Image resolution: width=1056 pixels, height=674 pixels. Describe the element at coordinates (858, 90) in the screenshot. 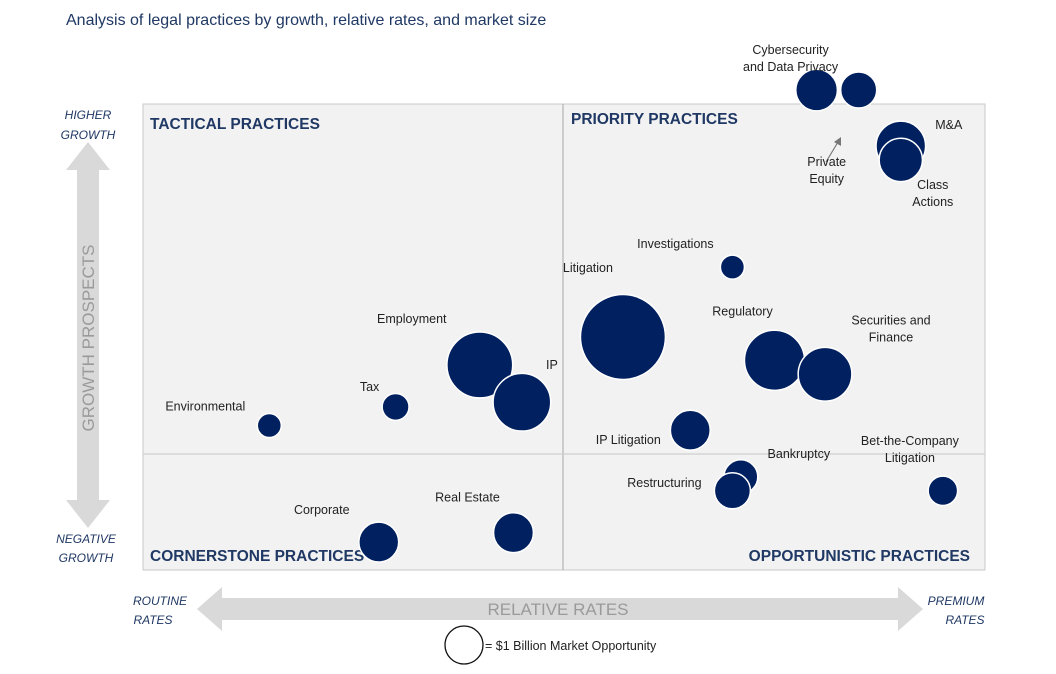

I see `bubble-private-equity` at that location.